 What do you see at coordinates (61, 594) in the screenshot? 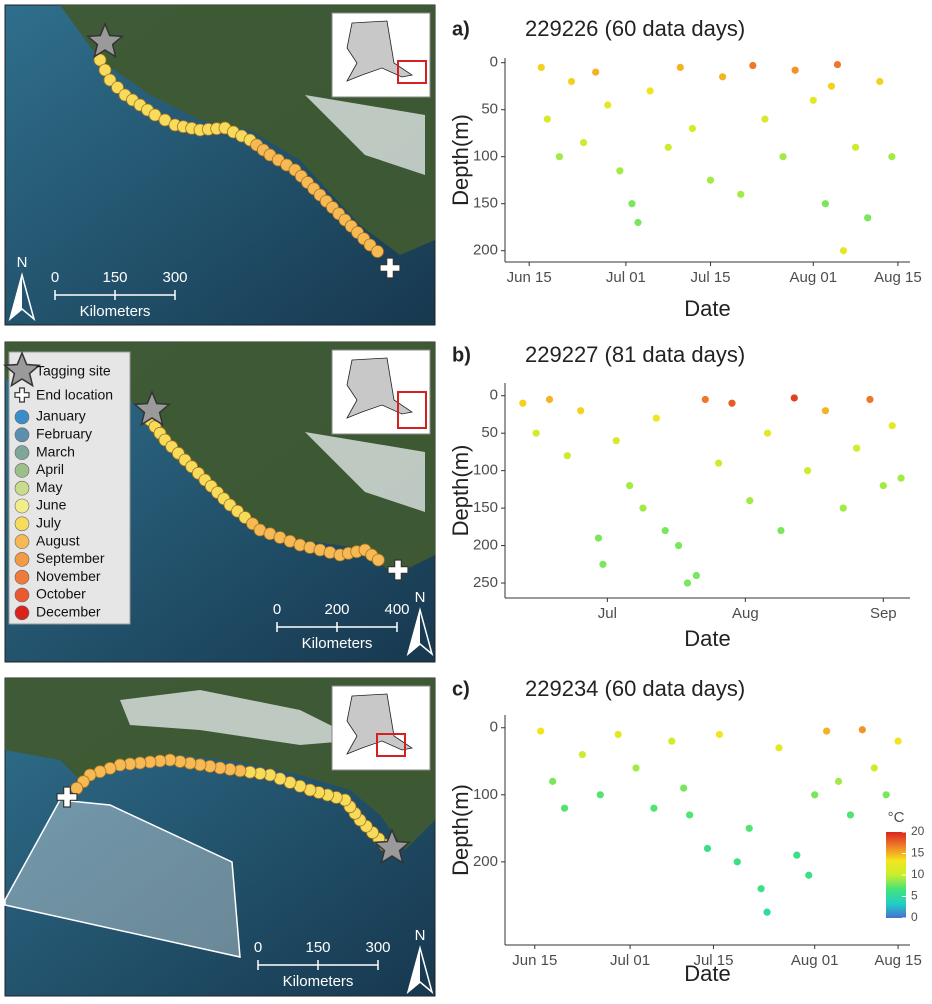
I see `legend-label: October` at bounding box center [61, 594].